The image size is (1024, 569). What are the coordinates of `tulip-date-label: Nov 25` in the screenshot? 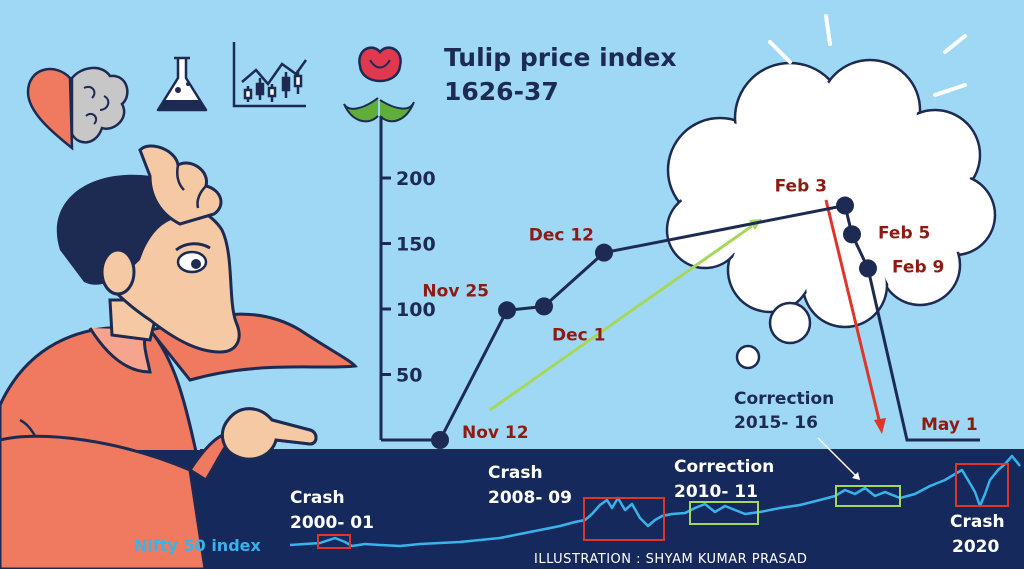 It's located at (455, 291).